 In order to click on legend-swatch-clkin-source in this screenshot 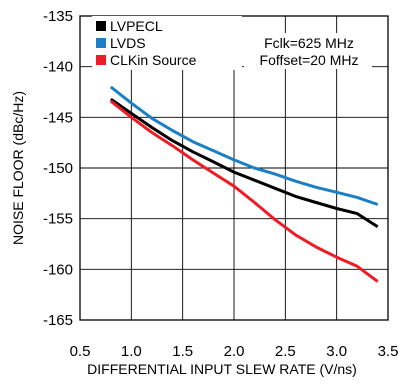, I will do `click(101, 60)`.